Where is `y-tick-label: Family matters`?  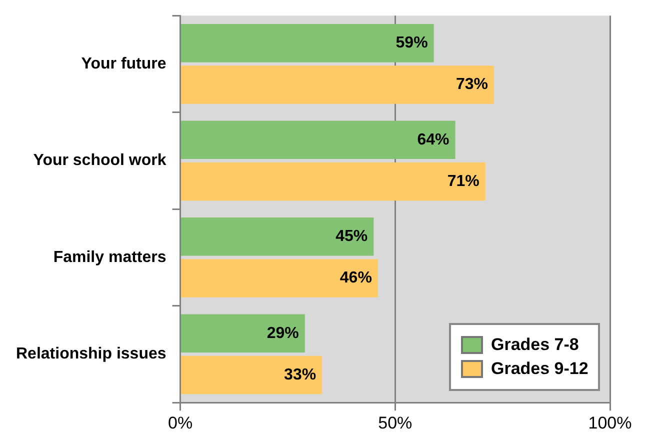
y-tick-label: Family matters is located at coordinates (109, 257).